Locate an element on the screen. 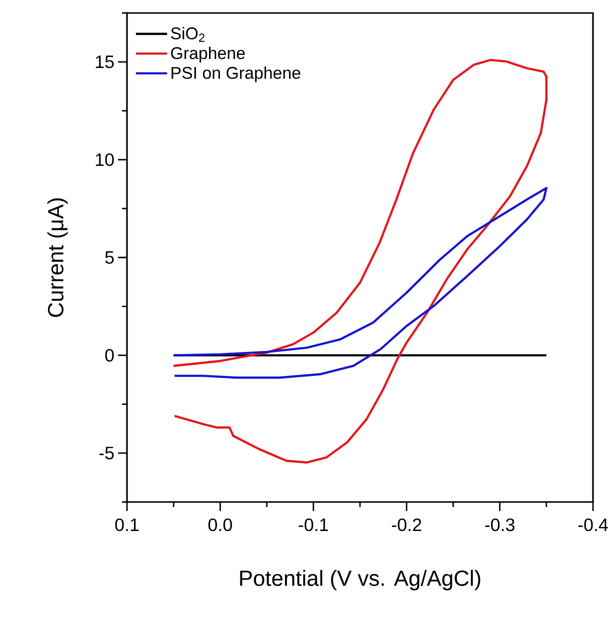 The width and height of the screenshot is (616, 625). legend-label: SiO$_{2}$ is located at coordinates (187, 34).